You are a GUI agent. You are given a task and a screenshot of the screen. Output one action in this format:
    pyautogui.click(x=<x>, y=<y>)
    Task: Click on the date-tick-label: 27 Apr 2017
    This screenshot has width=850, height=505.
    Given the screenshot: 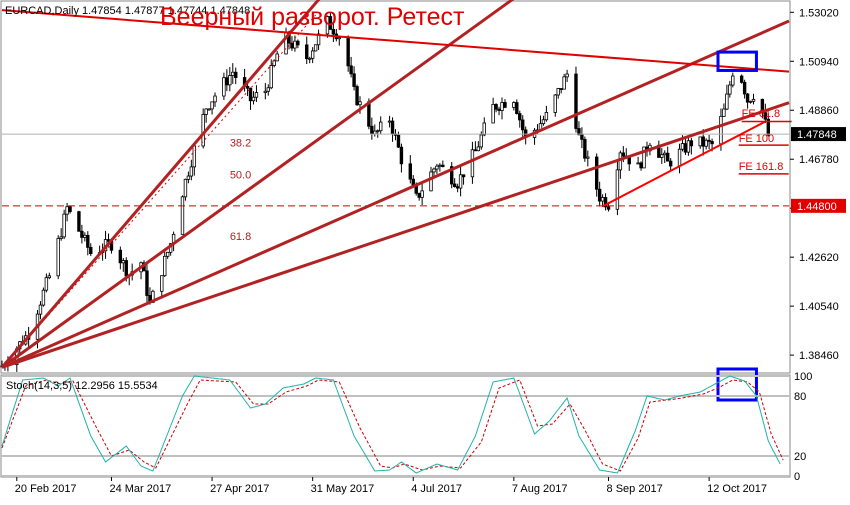 What is the action you would take?
    pyautogui.click(x=239, y=489)
    